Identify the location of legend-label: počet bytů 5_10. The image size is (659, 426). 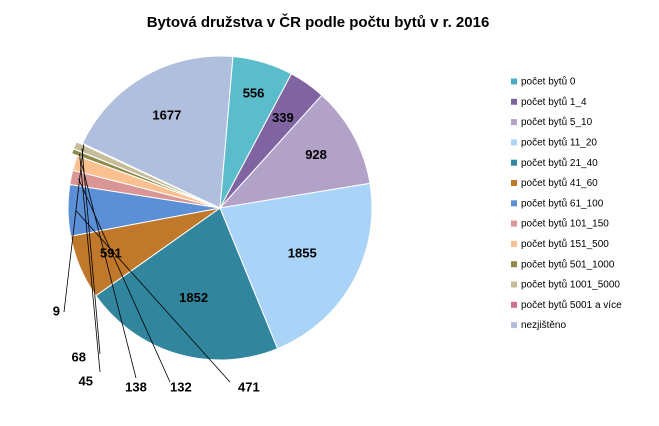
(557, 122).